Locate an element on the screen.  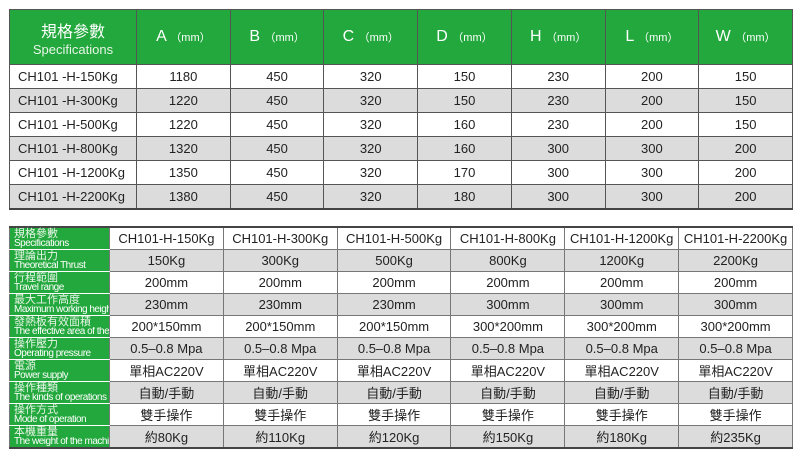
model-cell: CH101 -H-150Kg is located at coordinates (73, 76).